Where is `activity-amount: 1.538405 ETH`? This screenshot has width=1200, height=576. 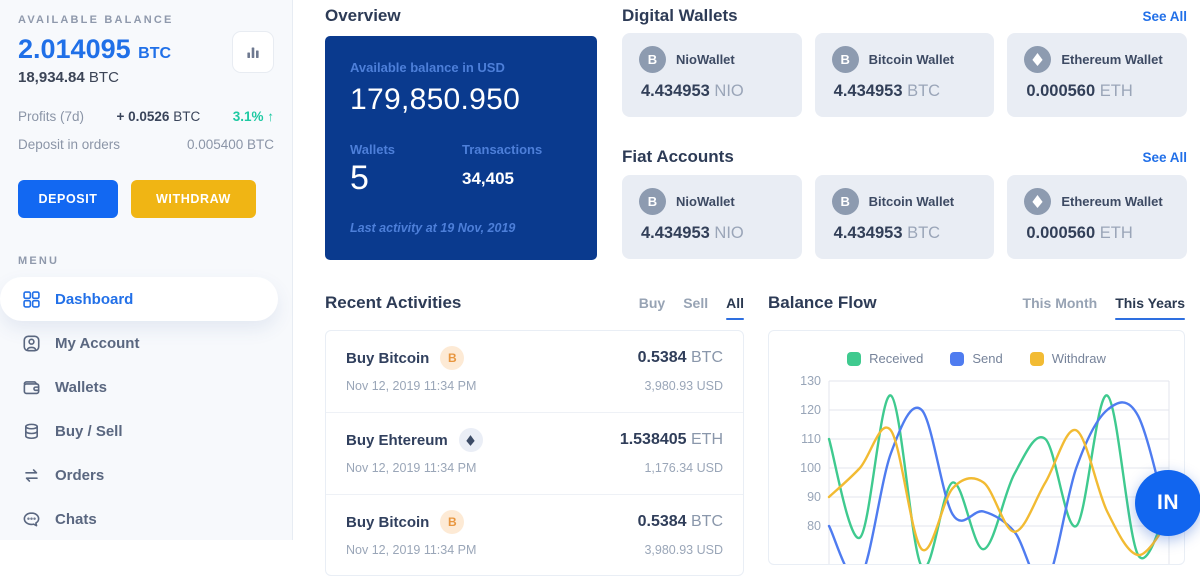 activity-amount: 1.538405 ETH is located at coordinates (671, 439).